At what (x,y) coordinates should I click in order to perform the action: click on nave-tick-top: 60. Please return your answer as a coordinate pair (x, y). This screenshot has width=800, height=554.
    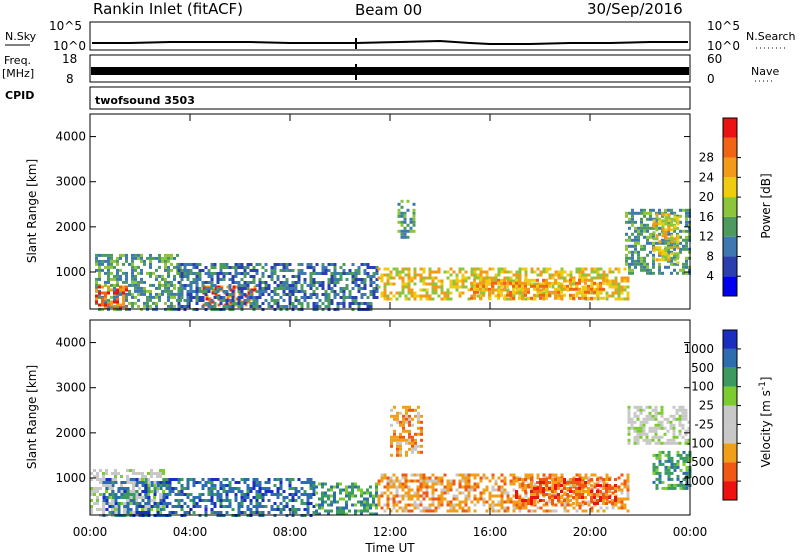
    Looking at the image, I should click on (714, 59).